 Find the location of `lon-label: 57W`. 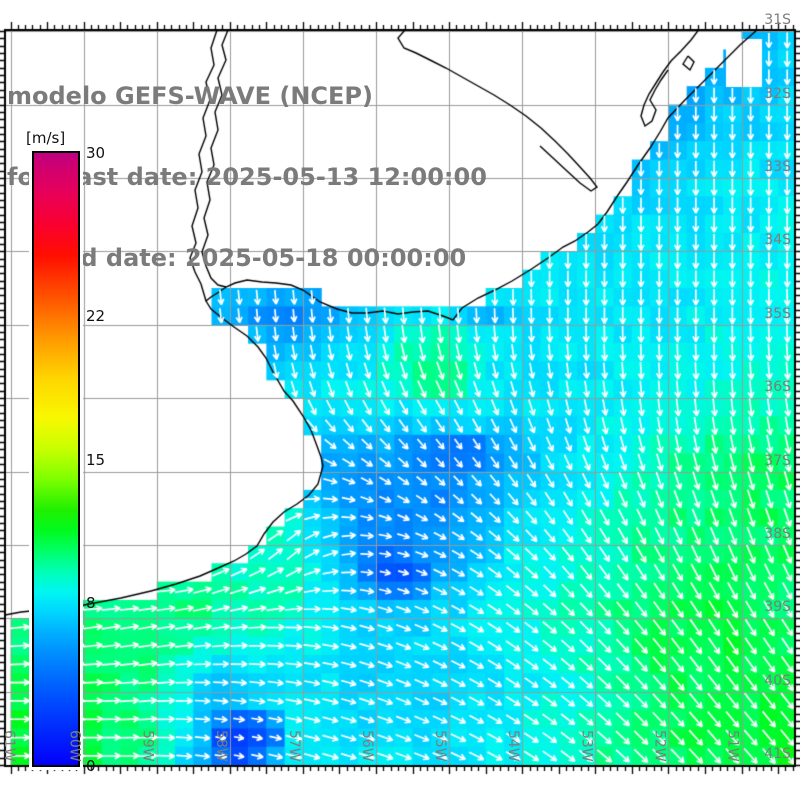

lon-label: 57W is located at coordinates (293, 746).